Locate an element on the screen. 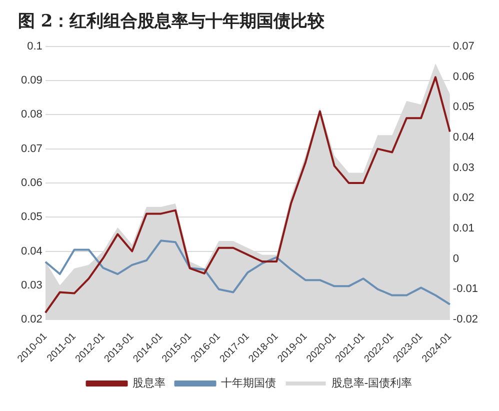 Image resolution: width=499 pixels, height=411 pixels. y2-tick-label: 0.05 is located at coordinates (463, 107).